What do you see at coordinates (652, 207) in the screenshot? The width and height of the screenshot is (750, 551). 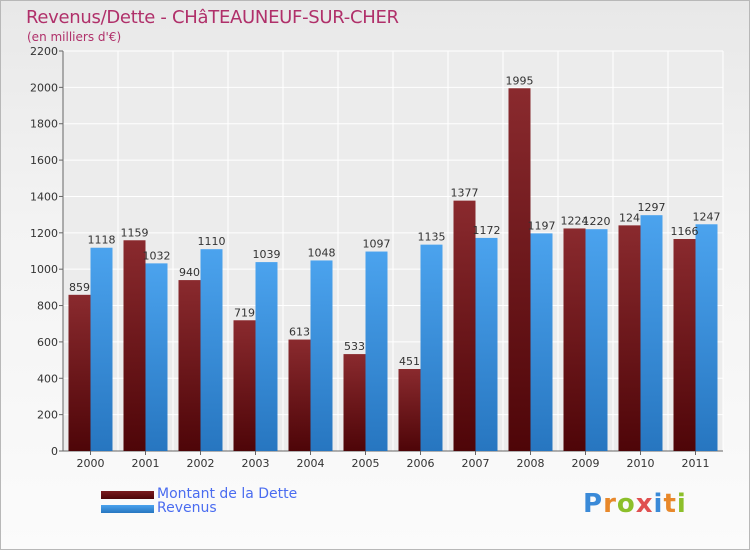 I see `data-label-revenus: 1297` at bounding box center [652, 207].